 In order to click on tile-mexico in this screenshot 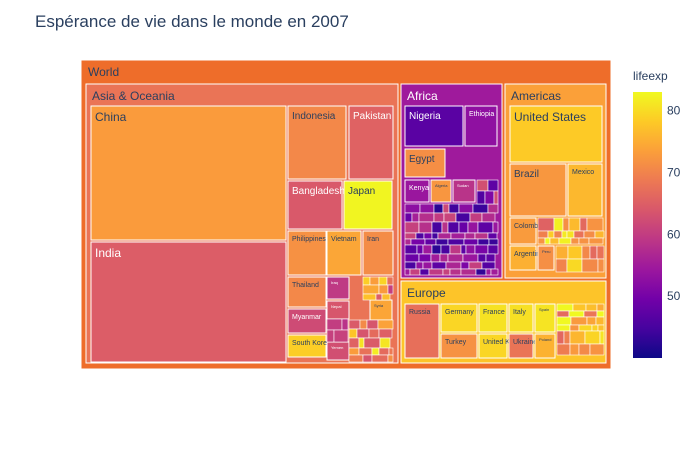, I will do `click(585, 190)`.